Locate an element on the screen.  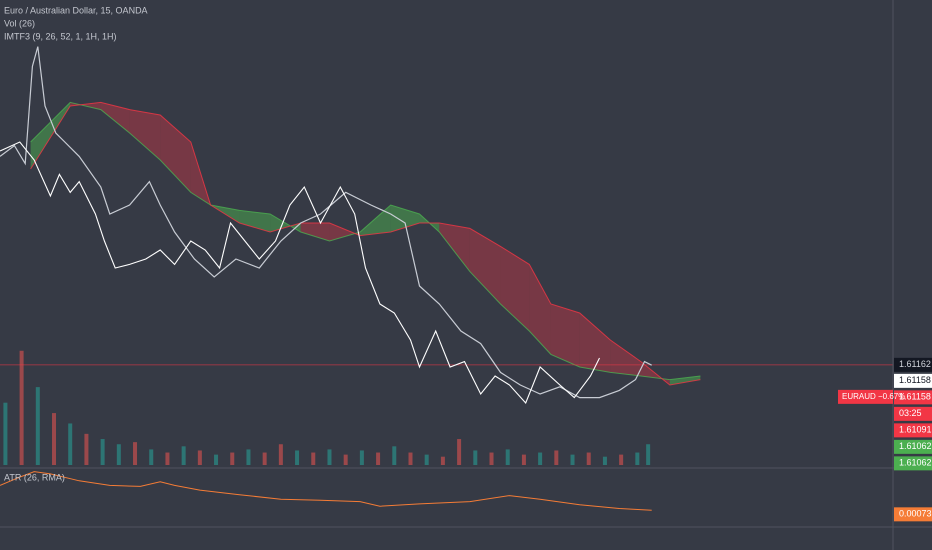
atr-tag is located at coordinates (913, 514).